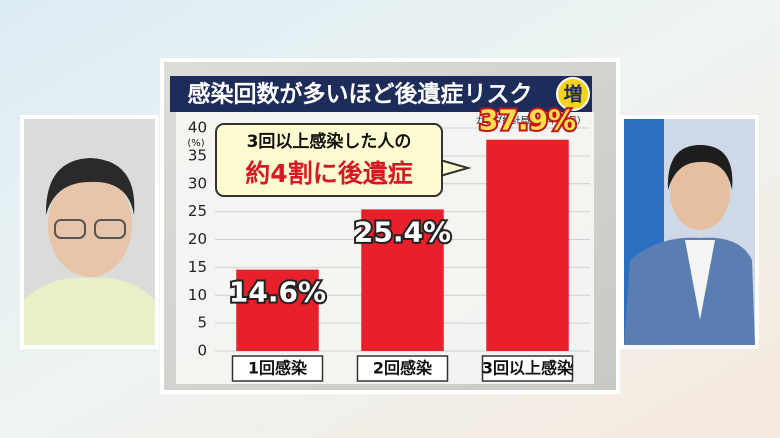  I want to click on badge-text: 増, so click(572, 94).